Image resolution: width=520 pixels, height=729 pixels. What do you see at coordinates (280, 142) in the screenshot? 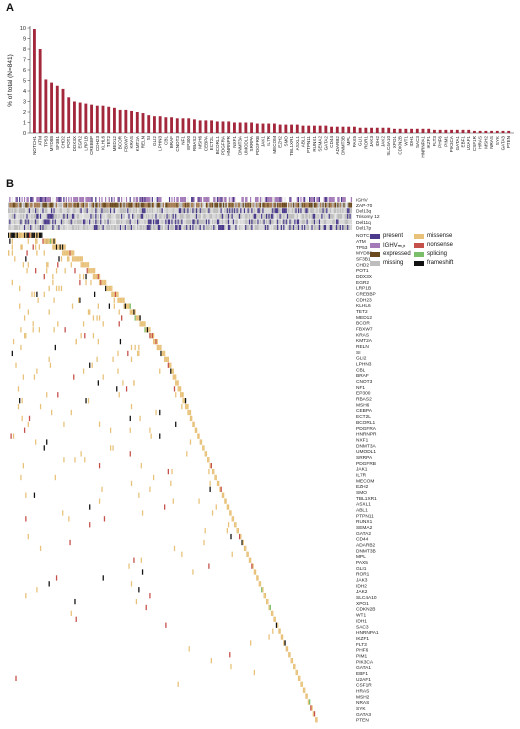
I see `x-tick-label: EZH2` at bounding box center [280, 142].